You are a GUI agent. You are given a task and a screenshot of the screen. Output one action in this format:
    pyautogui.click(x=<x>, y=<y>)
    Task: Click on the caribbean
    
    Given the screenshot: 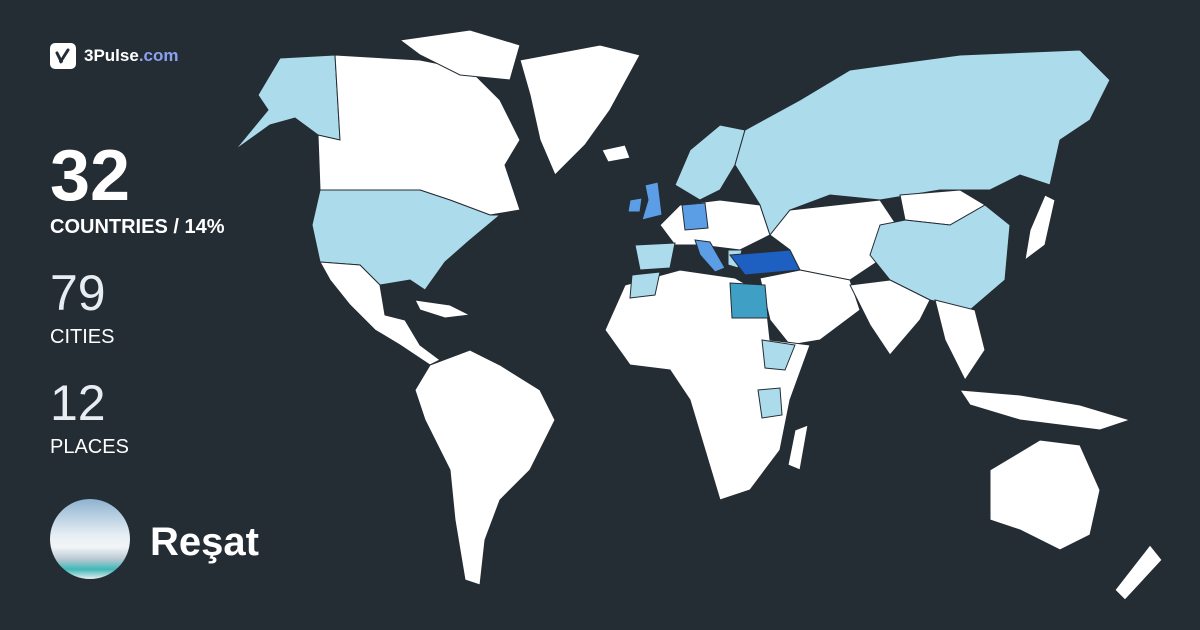 What is the action you would take?
    pyautogui.click(x=443, y=309)
    